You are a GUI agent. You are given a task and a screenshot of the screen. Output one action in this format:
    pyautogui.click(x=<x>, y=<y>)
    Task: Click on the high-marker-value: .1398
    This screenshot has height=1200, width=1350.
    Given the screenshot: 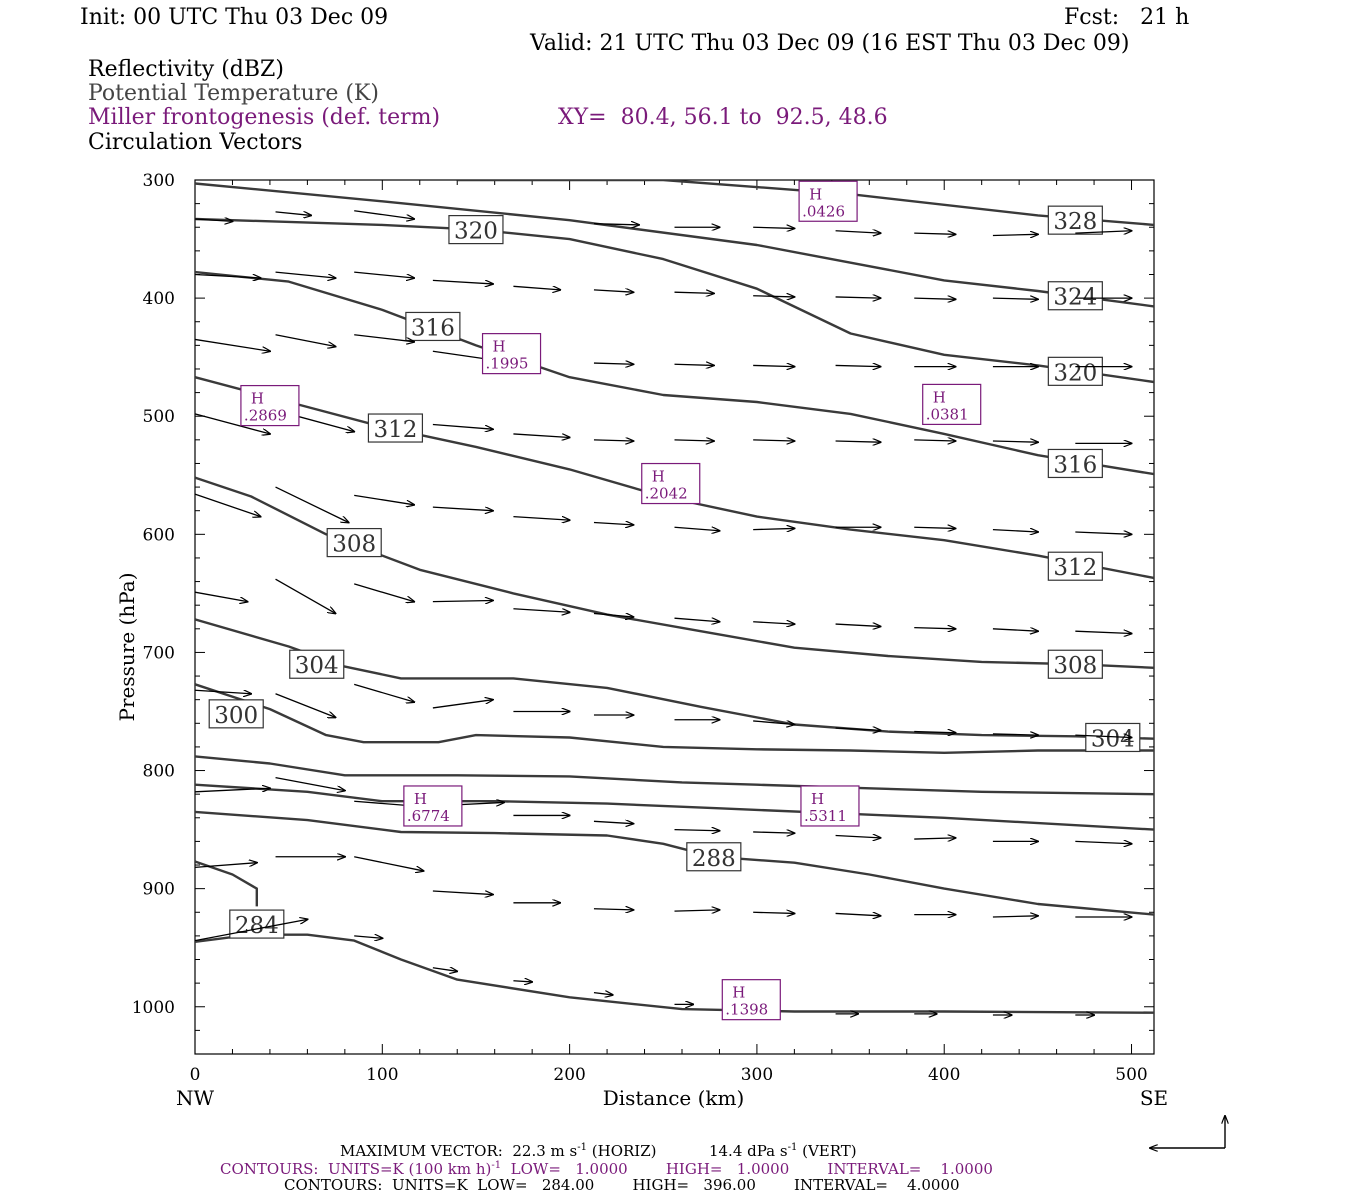 What is the action you would take?
    pyautogui.click(x=746, y=1010)
    